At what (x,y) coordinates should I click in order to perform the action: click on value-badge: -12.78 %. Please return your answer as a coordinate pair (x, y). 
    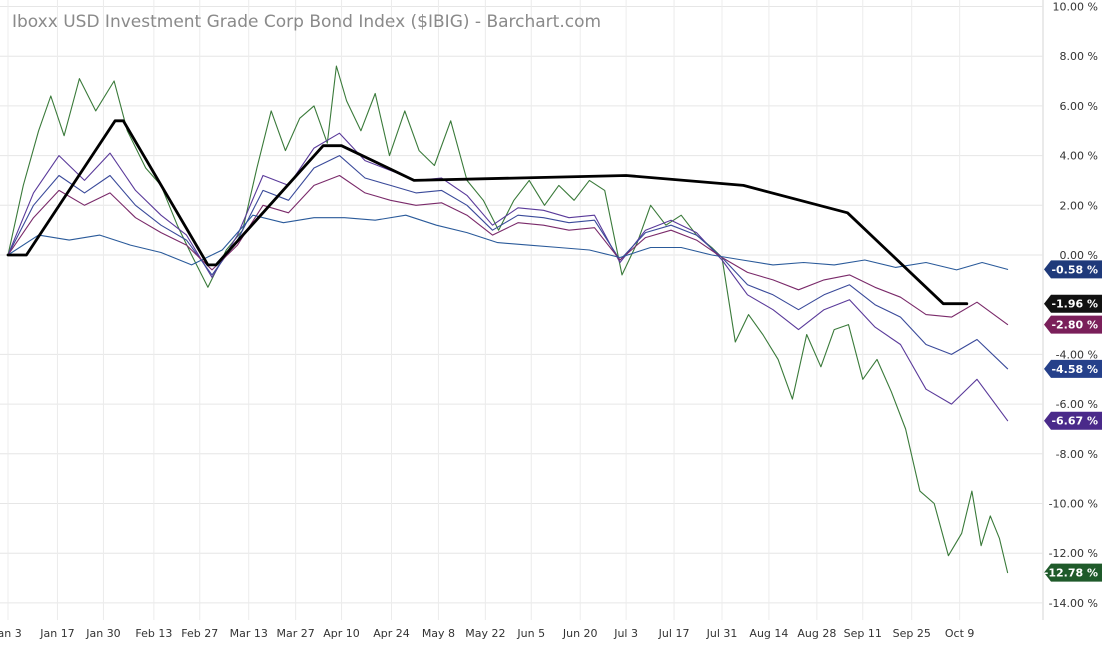
    Looking at the image, I should click on (1073, 572).